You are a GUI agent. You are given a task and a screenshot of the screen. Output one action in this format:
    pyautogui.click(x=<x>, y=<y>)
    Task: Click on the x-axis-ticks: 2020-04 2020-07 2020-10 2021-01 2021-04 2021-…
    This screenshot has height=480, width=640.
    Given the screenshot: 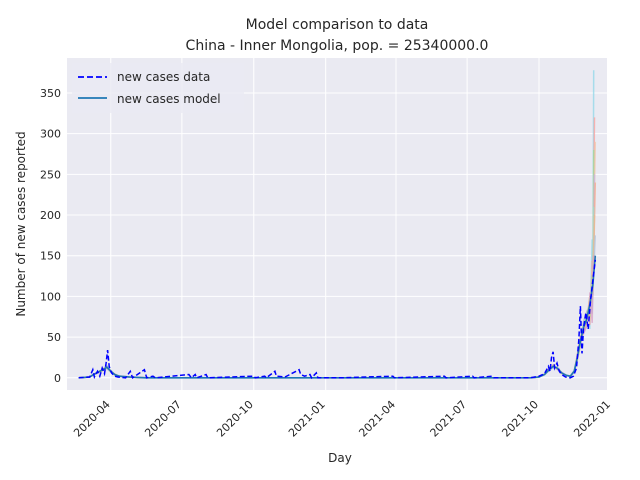 What is the action you would take?
    pyautogui.click(x=342, y=419)
    